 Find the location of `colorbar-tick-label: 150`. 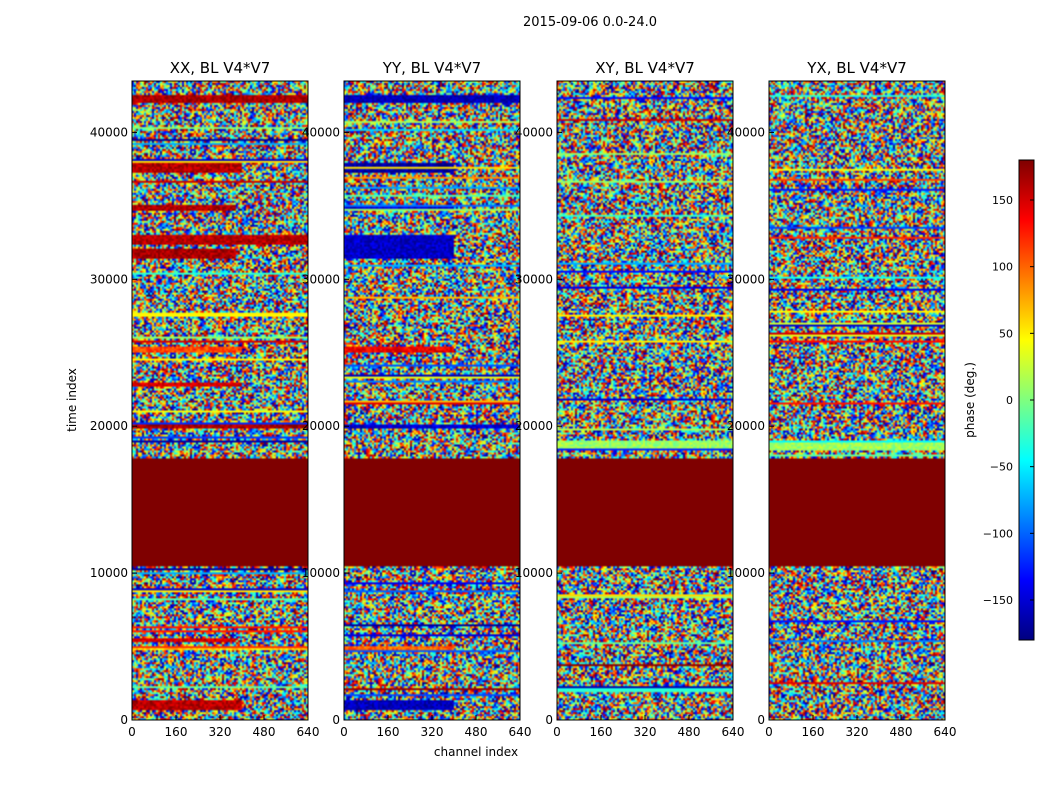

colorbar-tick-label: 150 is located at coordinates (1002, 200).